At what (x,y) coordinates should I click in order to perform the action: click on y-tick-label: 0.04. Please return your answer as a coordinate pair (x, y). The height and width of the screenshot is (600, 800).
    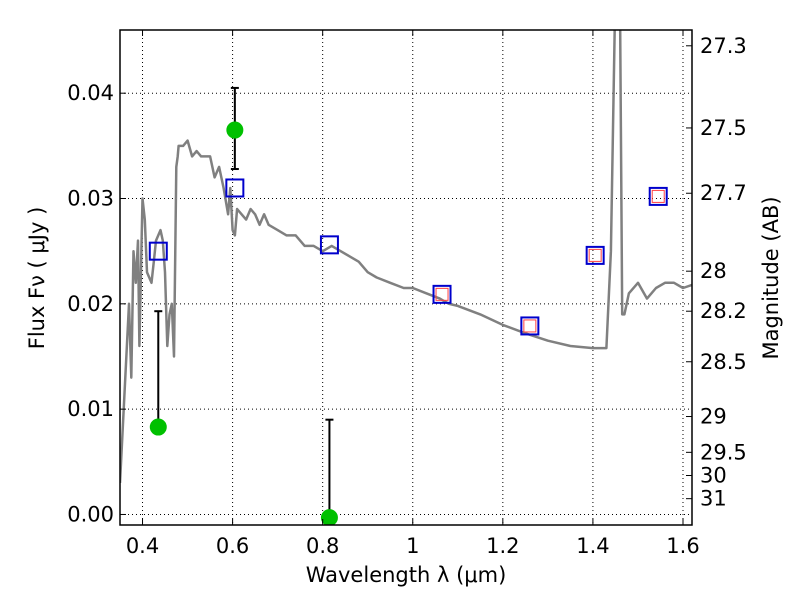
    Looking at the image, I should click on (90, 93).